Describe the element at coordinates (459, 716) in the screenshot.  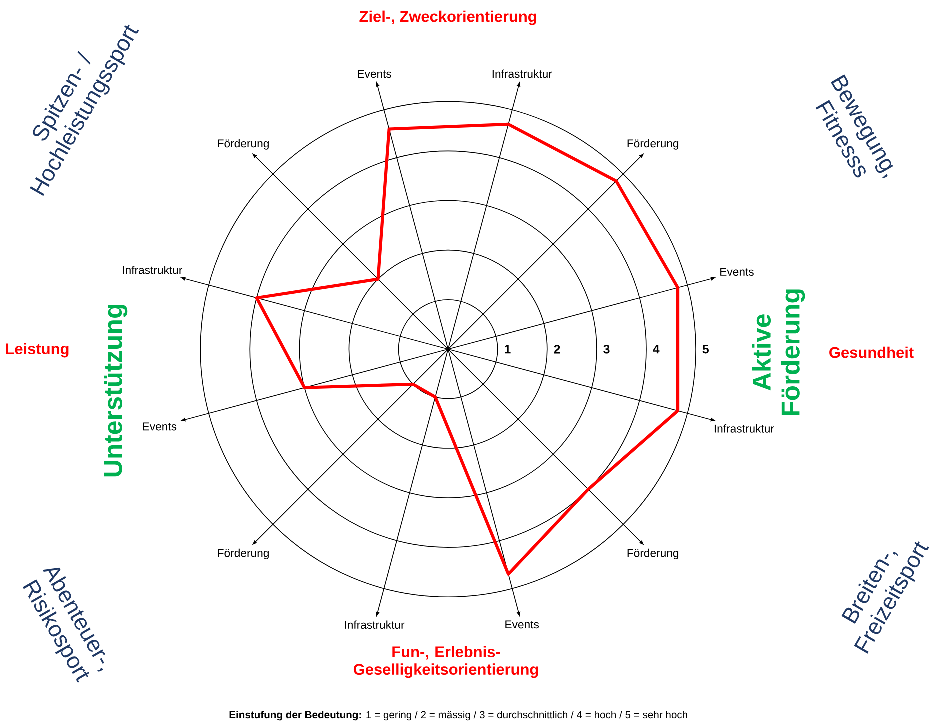
I see `text: Einstufung der Bedeutung: 1 = gering / 2 = mässig / 3 = durchschnittlich / 4 = hoch / 5 = sehr hoch` at that location.